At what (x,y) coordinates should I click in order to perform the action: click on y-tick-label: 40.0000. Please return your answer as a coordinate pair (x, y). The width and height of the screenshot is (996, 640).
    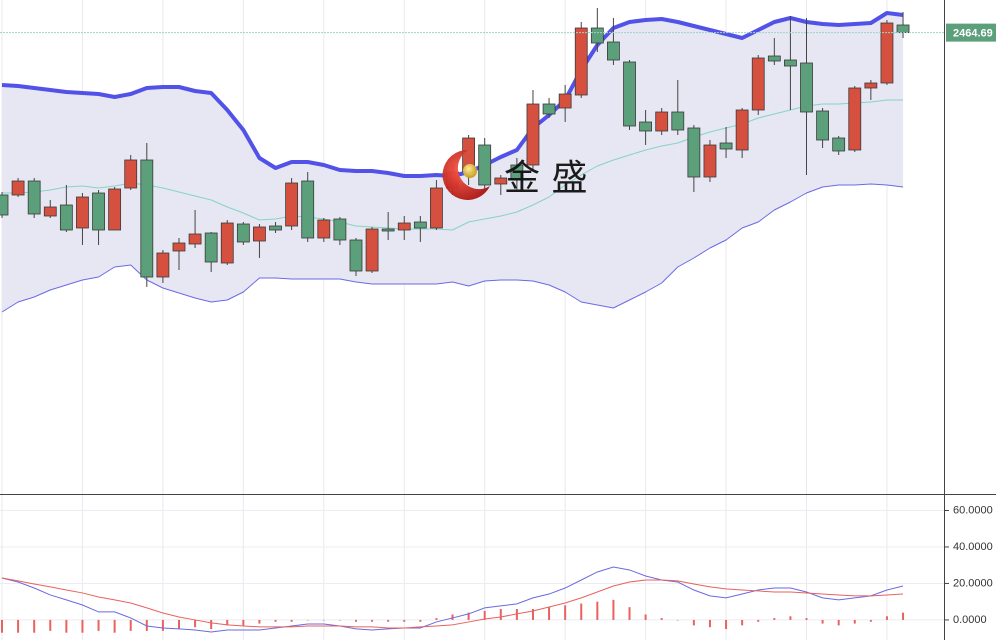
    Looking at the image, I should click on (973, 547).